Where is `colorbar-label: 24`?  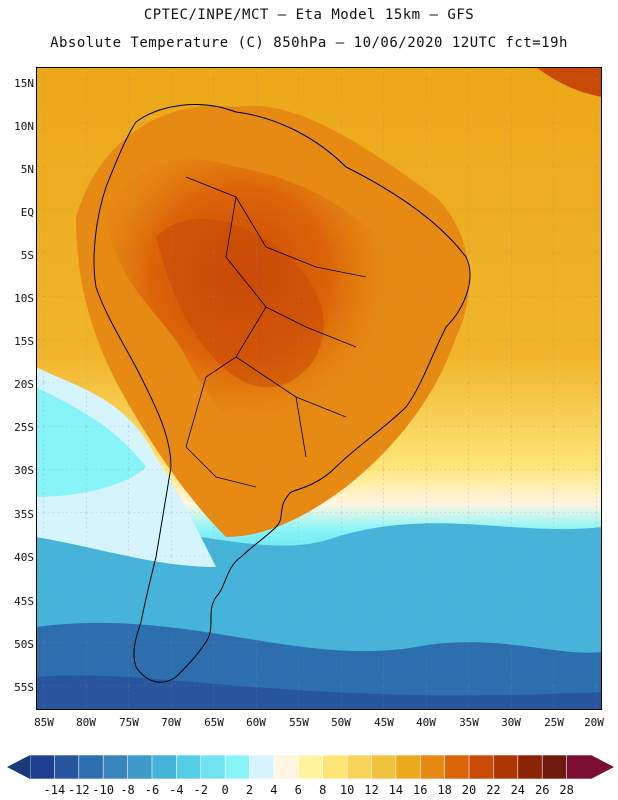
colorbar-label: 24 is located at coordinates (518, 790).